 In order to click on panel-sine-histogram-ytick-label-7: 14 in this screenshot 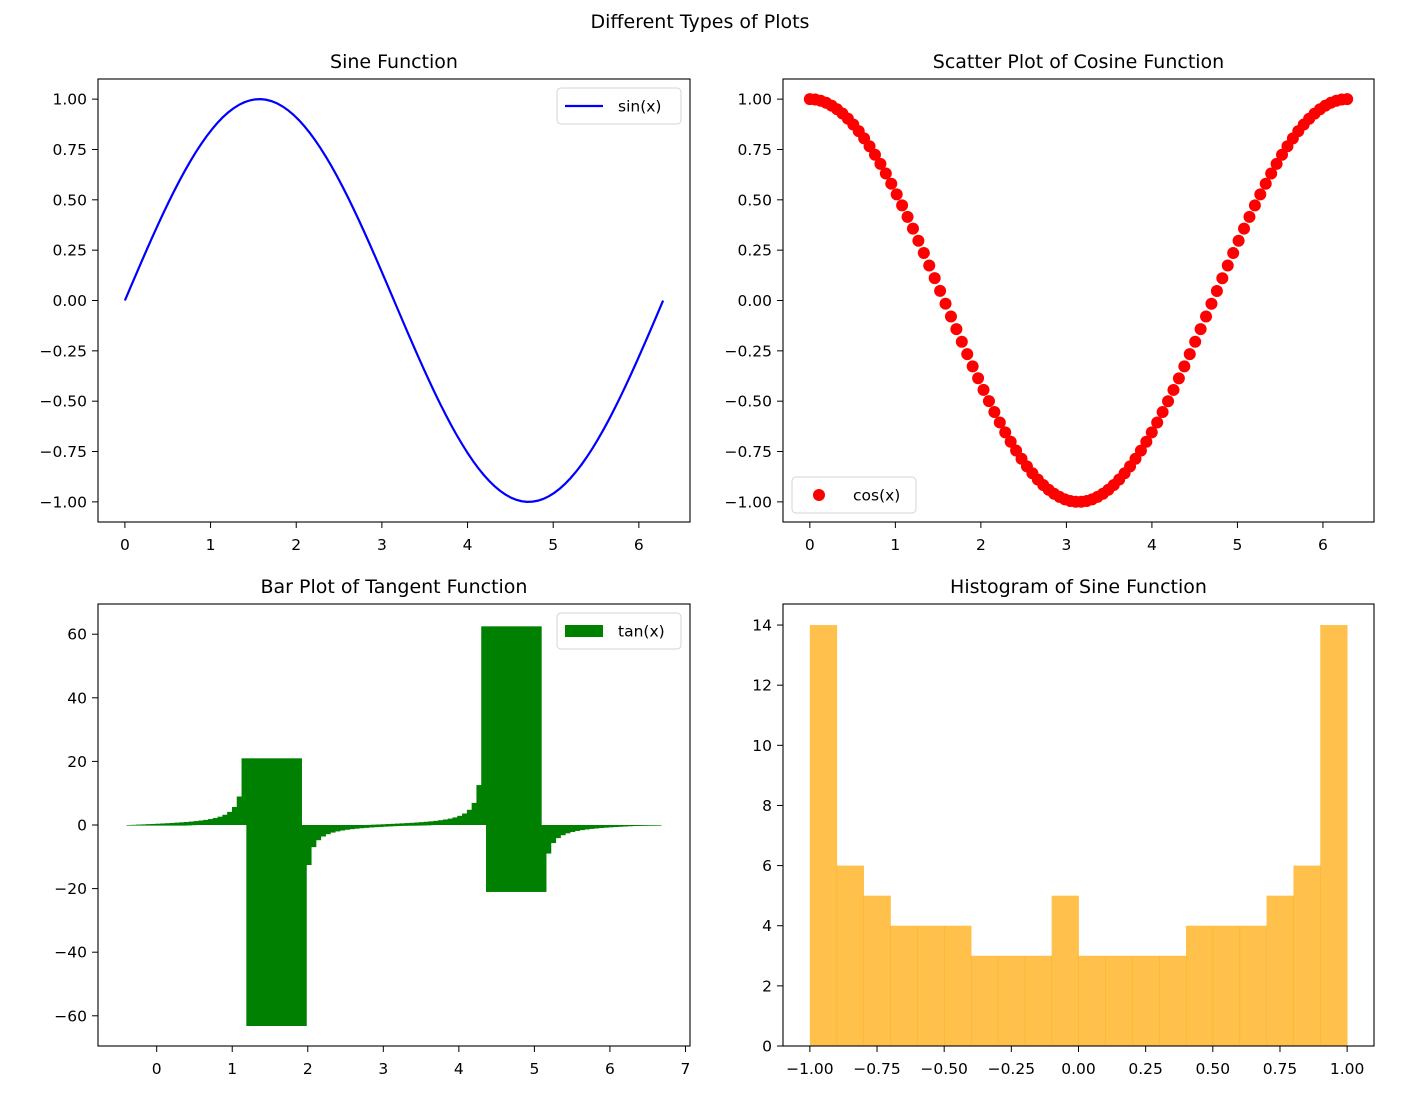, I will do `click(762, 626)`.